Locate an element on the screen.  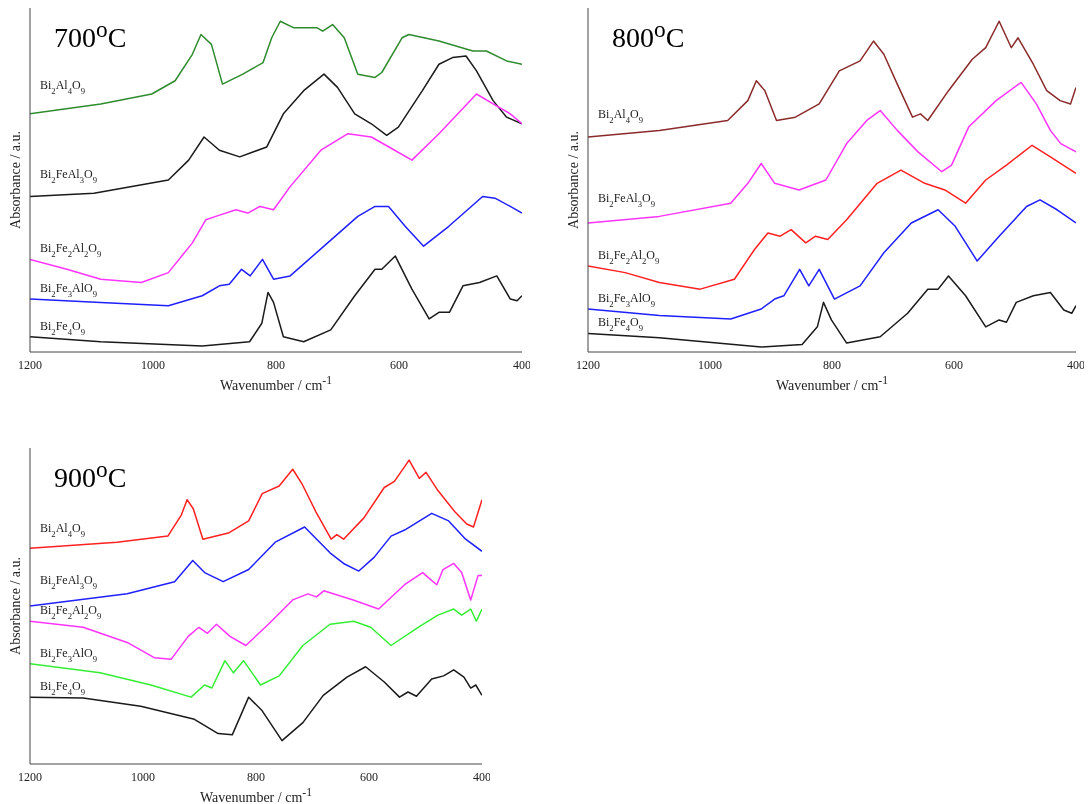
chart-title: 800$^{o}$C is located at coordinates (648, 35).